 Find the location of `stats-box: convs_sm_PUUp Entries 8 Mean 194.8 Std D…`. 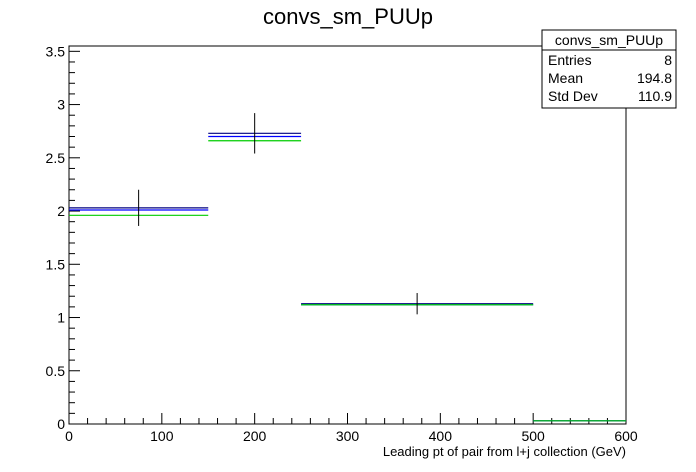

stats-box: convs_sm_PUUp Entries 8 Mean 194.8 Std D… is located at coordinates (609, 69).